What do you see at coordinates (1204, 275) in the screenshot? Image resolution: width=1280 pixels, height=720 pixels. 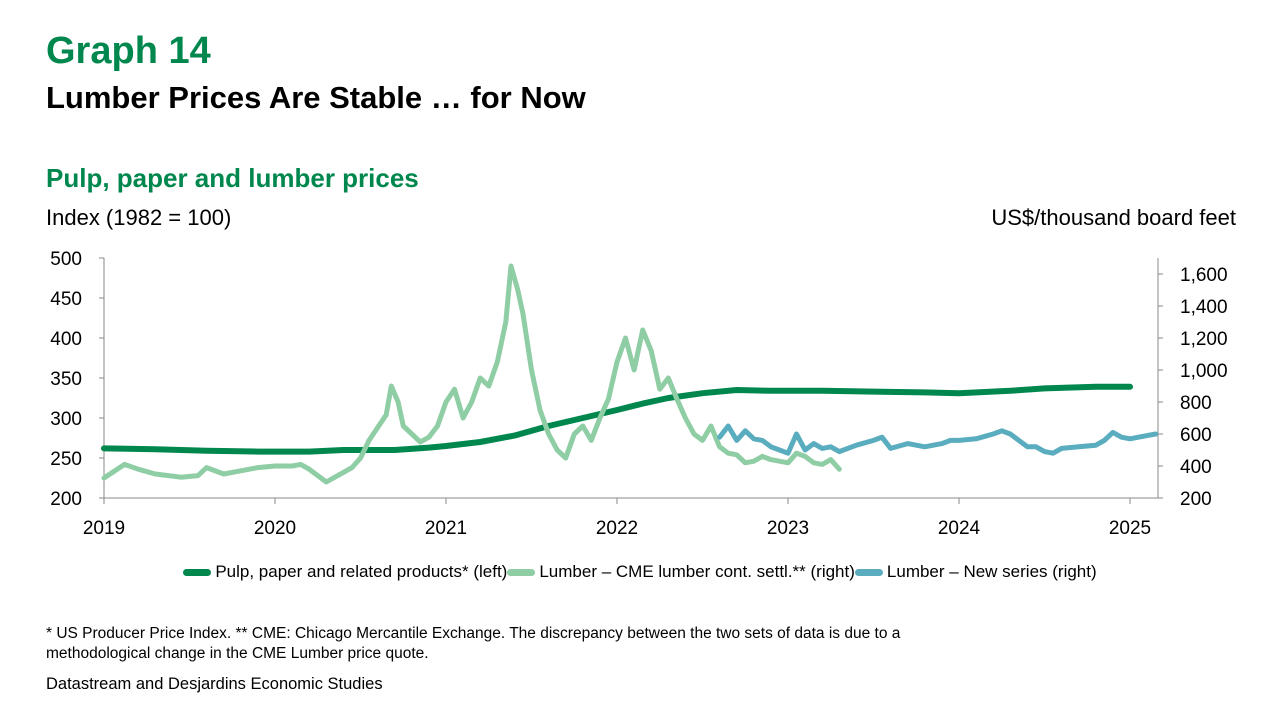 I see `right-tick-label: 1,600` at bounding box center [1204, 275].